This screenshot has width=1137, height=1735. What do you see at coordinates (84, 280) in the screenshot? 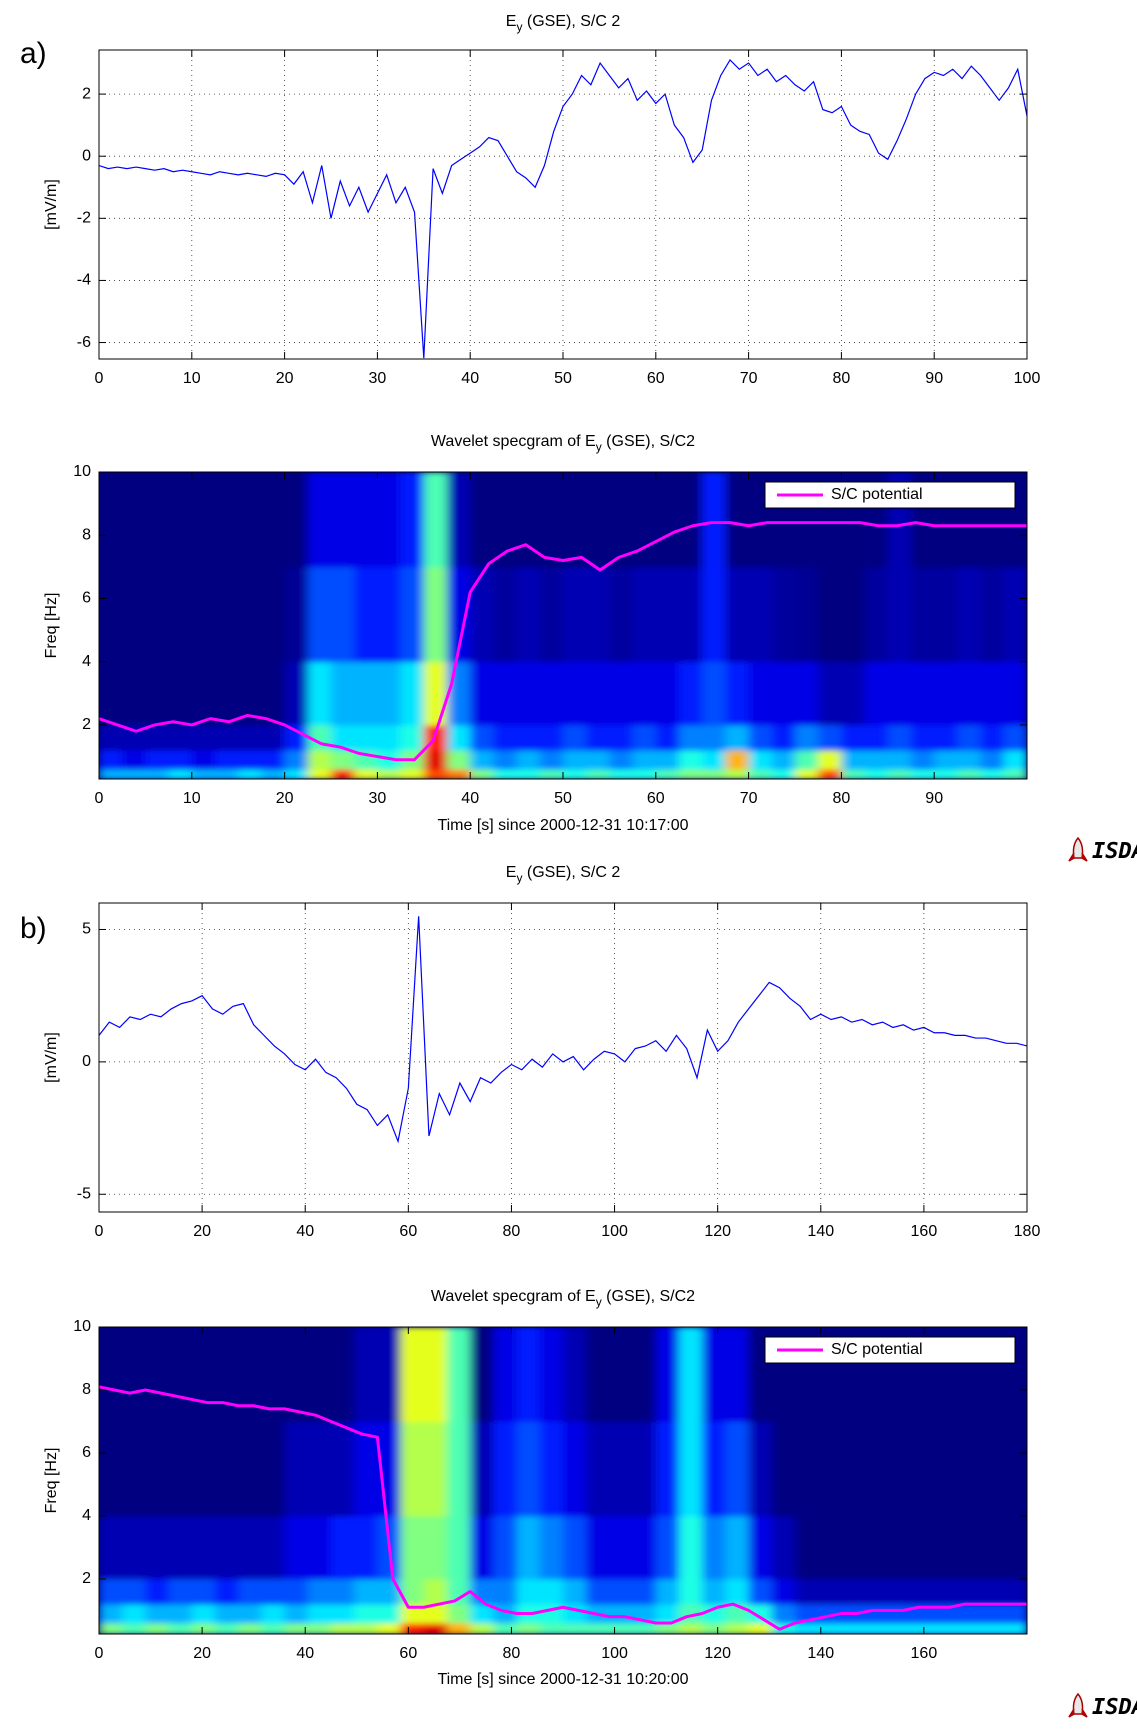
I see `y-tick-label: -4` at bounding box center [84, 280].